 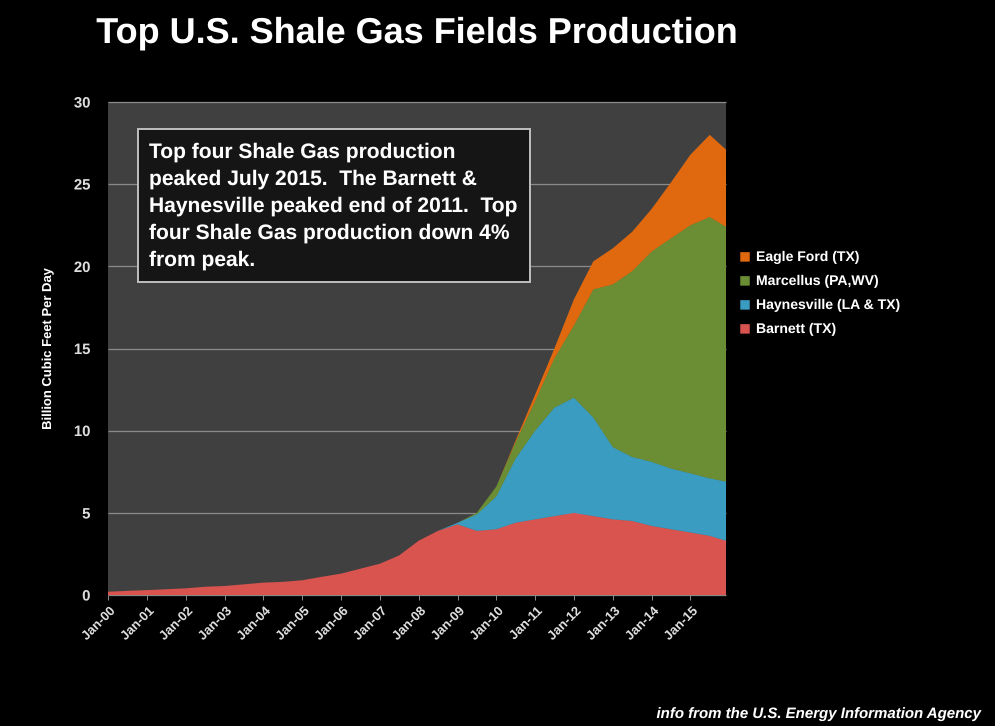 I want to click on annotation: Top four Shale Gas production peaked July 2015. The Barnett & Haynesville peaked end of 2011. Top four Shale Gas production down 4% from peak., so click(x=334, y=205).